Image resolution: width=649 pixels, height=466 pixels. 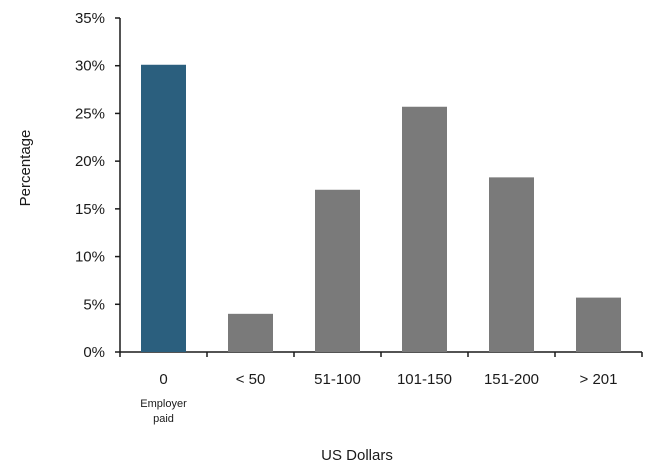 I want to click on y-tick-label: 10%, so click(x=90, y=257).